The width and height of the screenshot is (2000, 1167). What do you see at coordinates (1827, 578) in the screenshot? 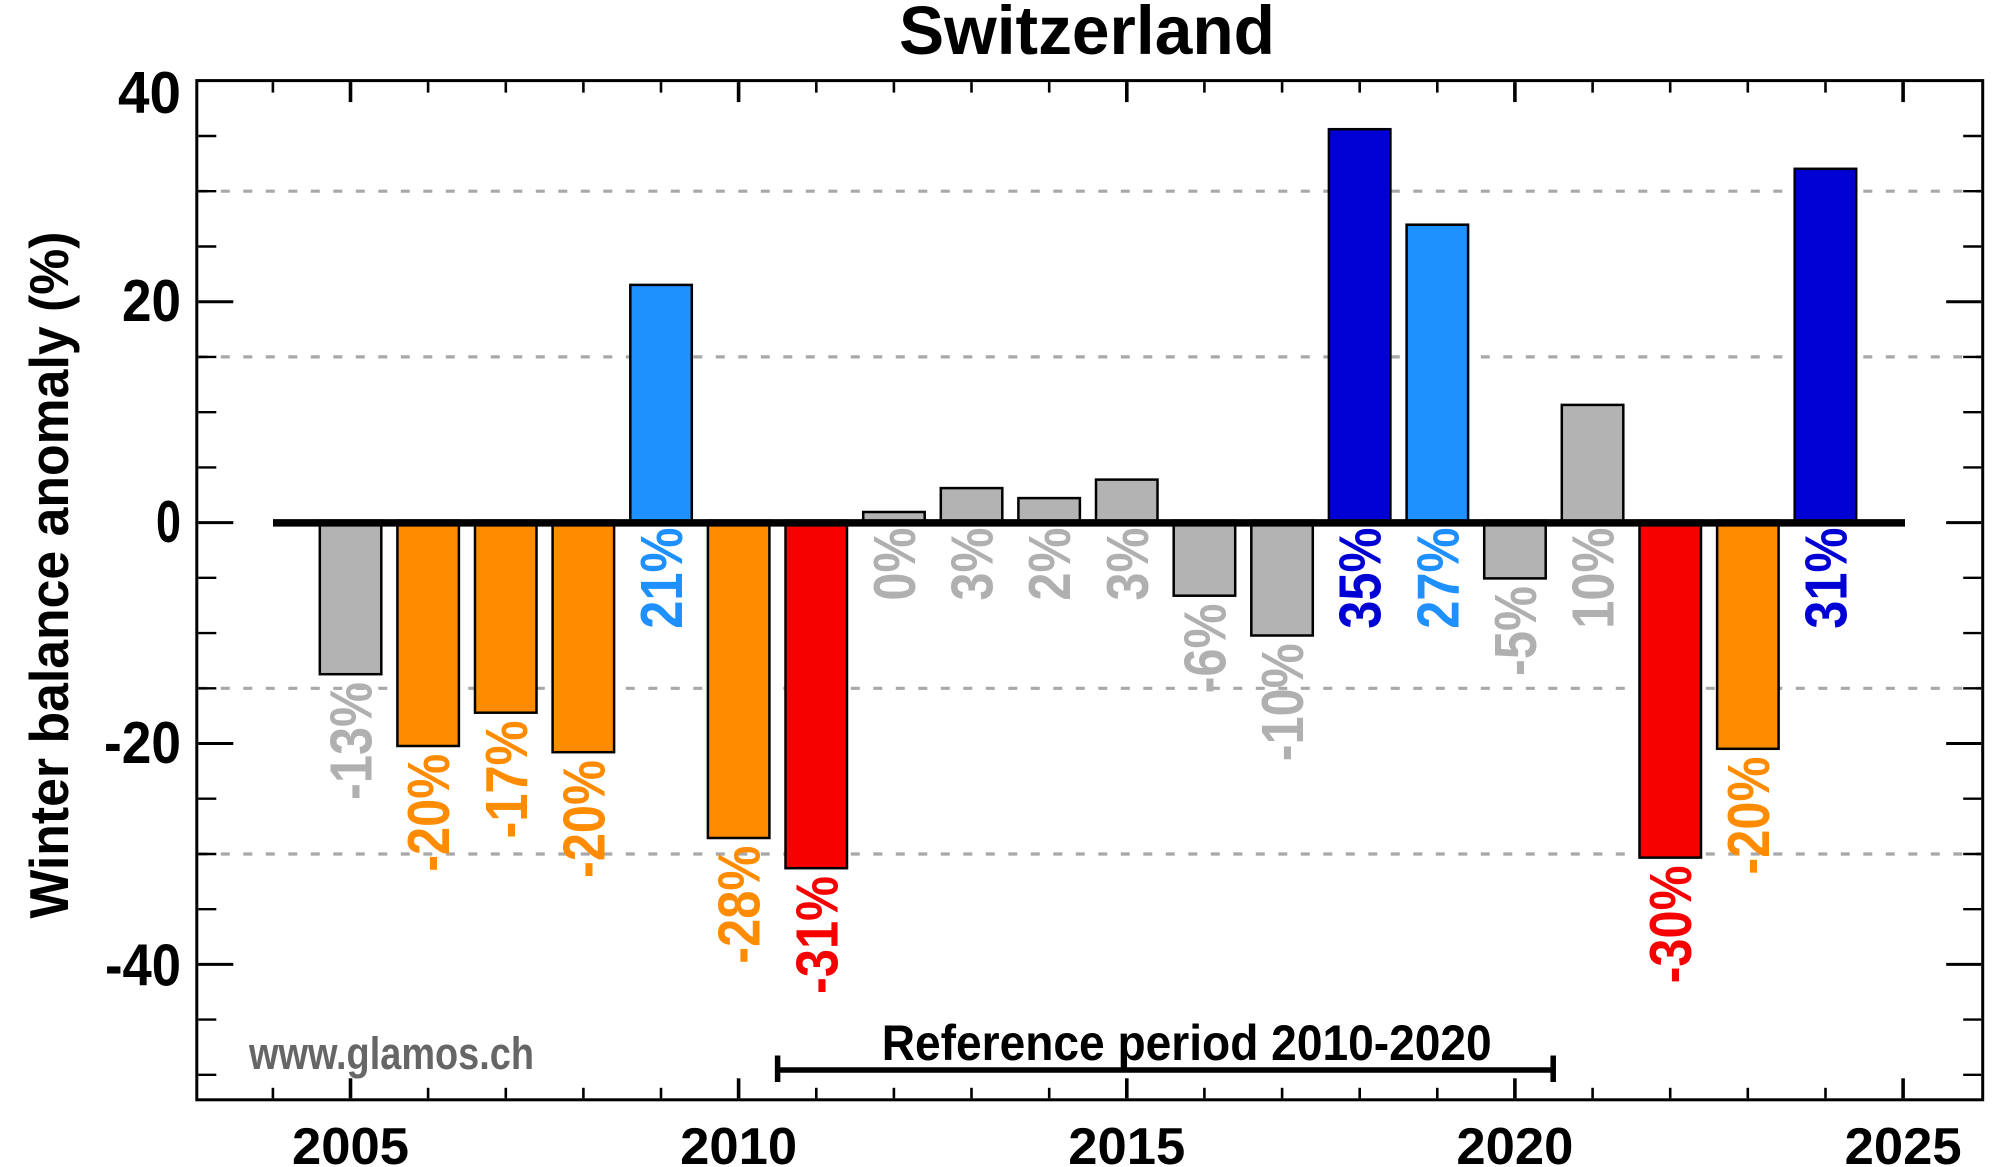
I see `svg-text: 31%` at bounding box center [1827, 578].